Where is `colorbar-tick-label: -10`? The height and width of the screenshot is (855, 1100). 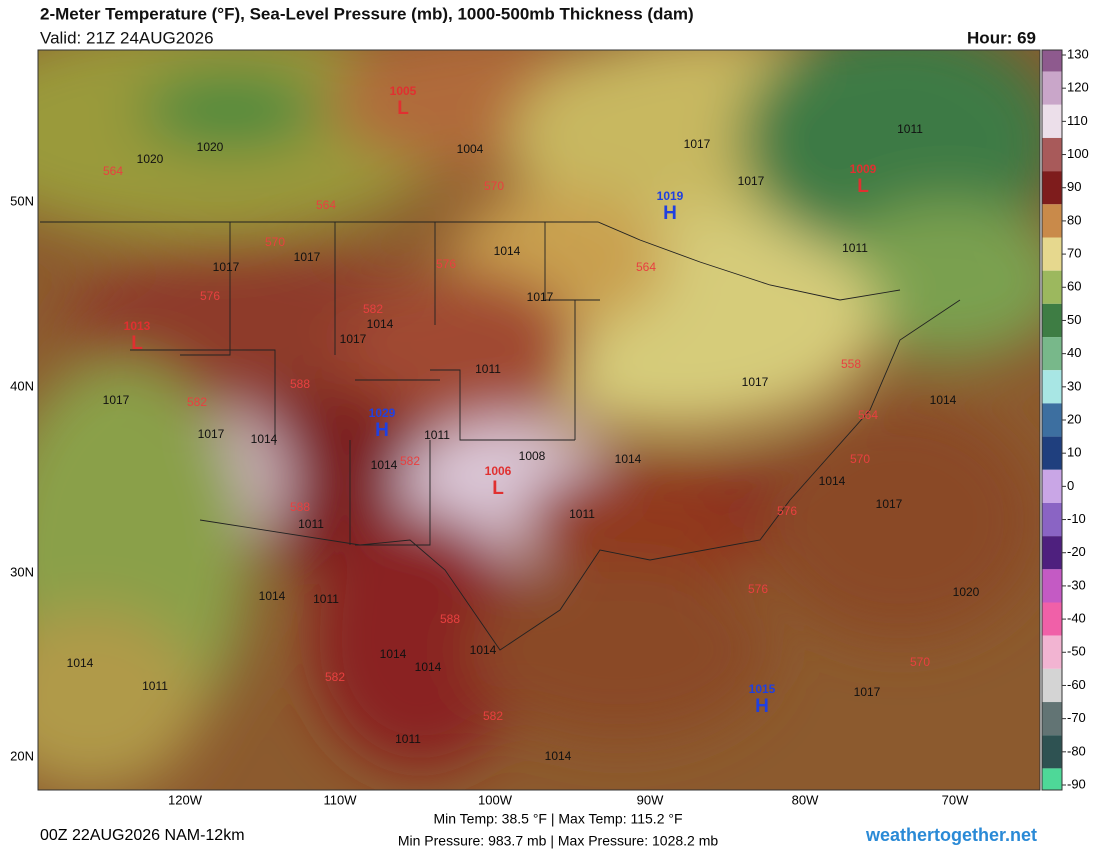 colorbar-tick-label: -10 is located at coordinates (1076, 518).